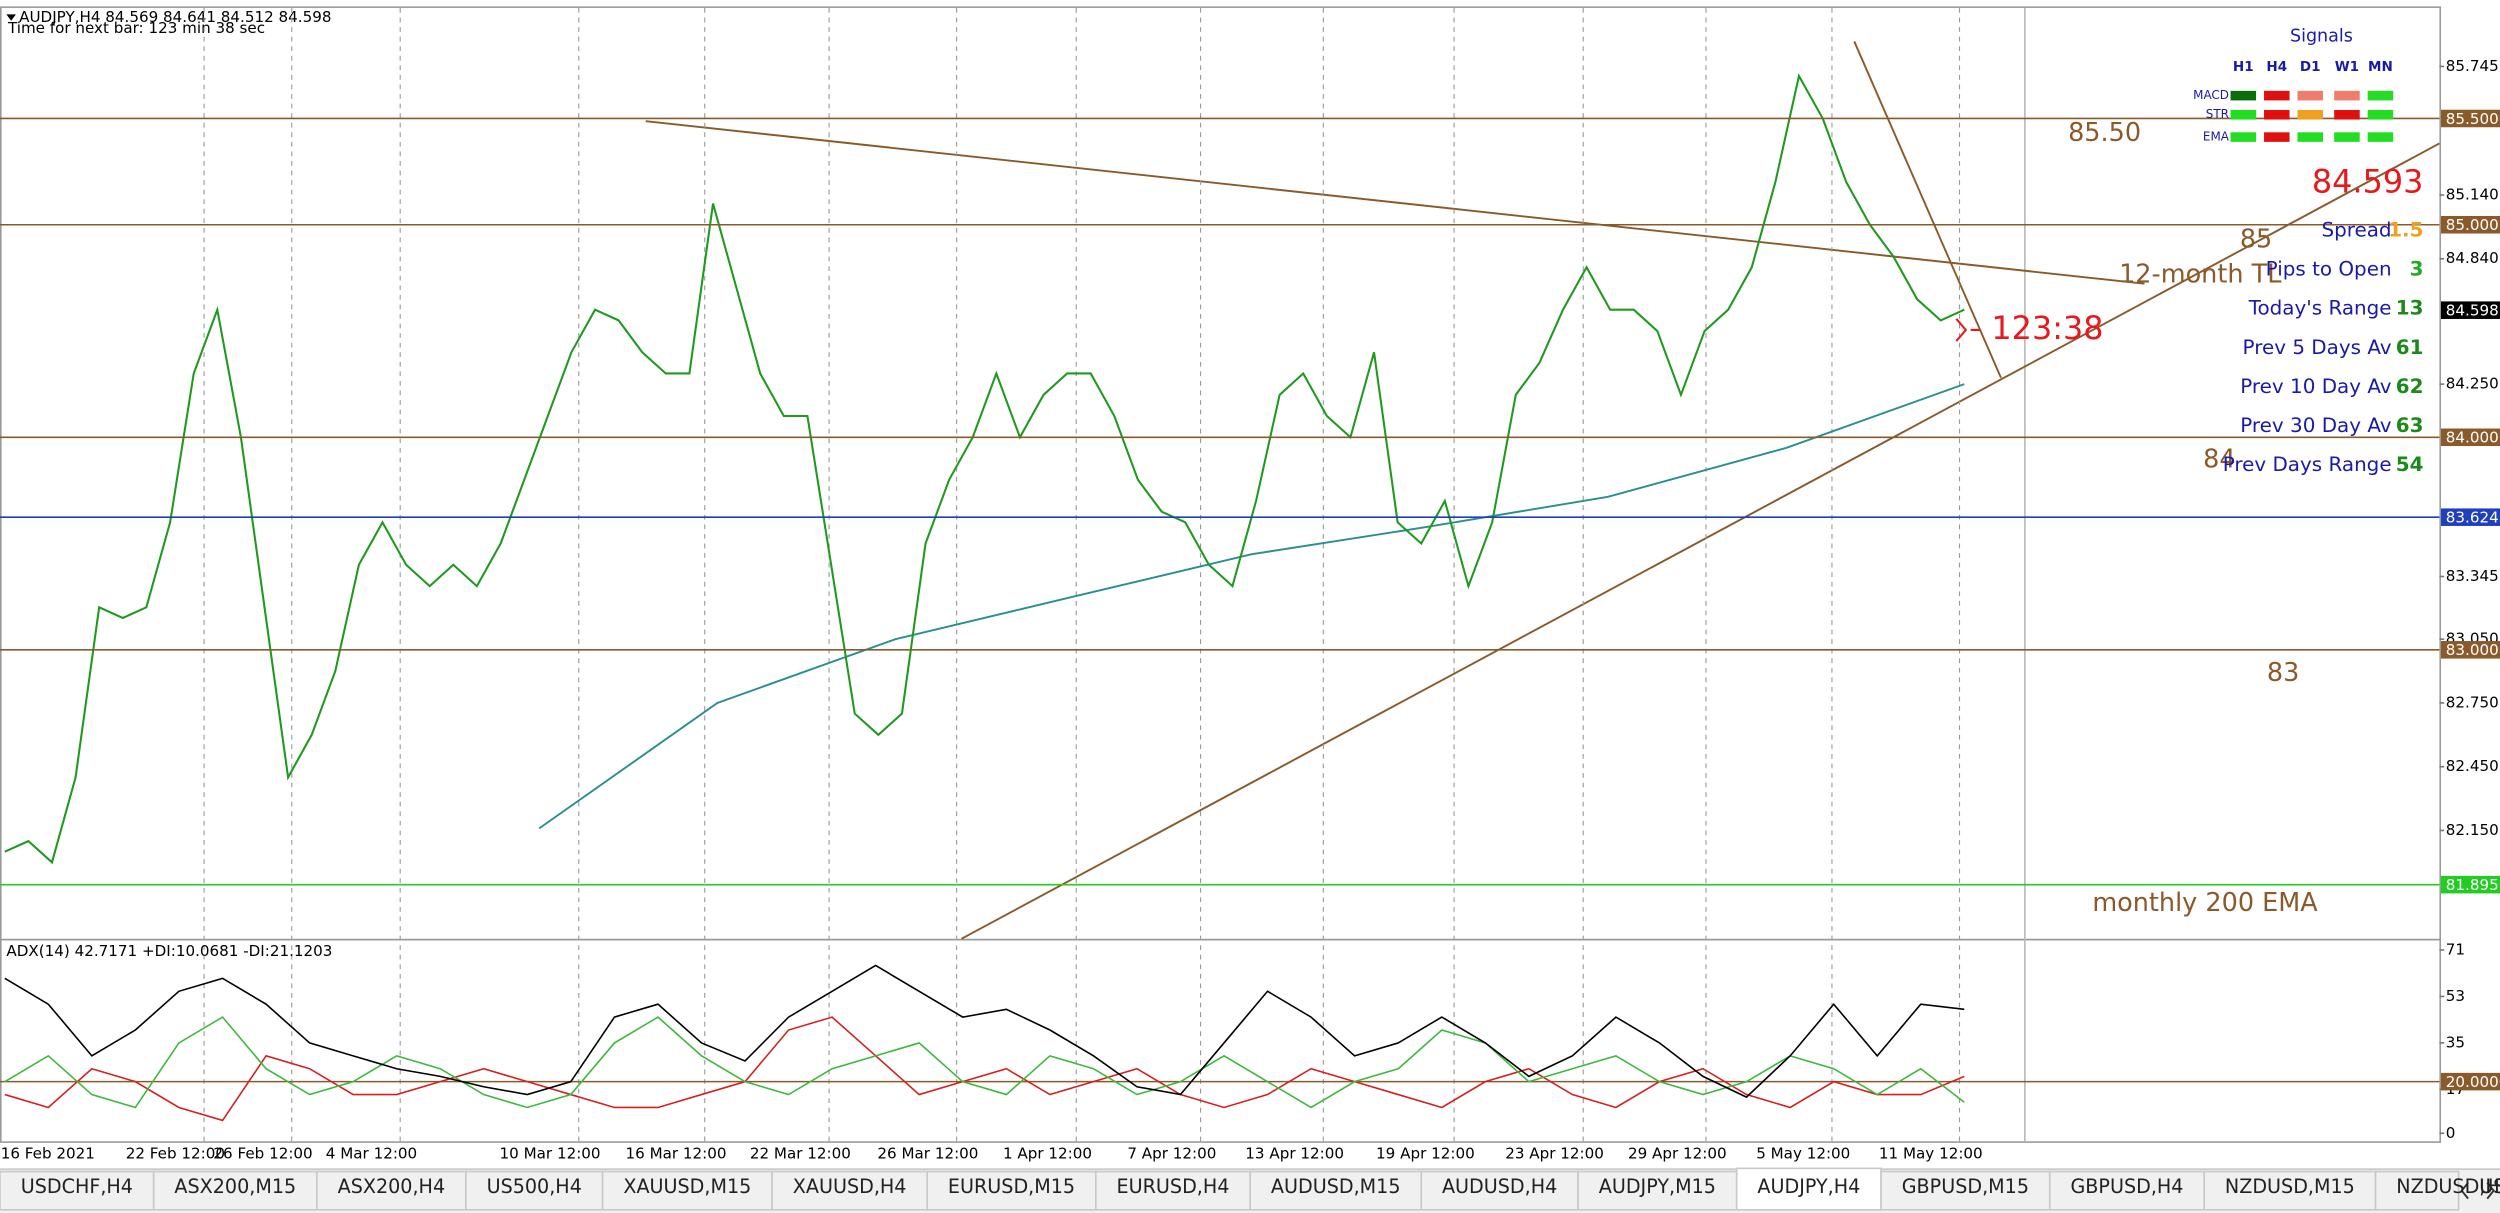  Describe the element at coordinates (2126, 1186) in the screenshot. I see `tab-label: GBPUSD,H4` at that location.